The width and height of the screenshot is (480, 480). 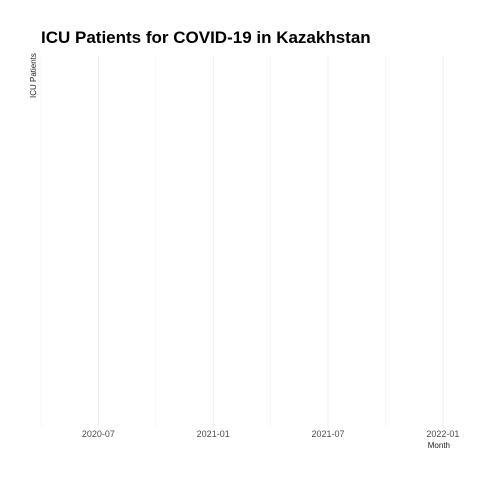 I want to click on chart-title: ICU Patients for COVID-19 in Kazakhstan, so click(x=206, y=37).